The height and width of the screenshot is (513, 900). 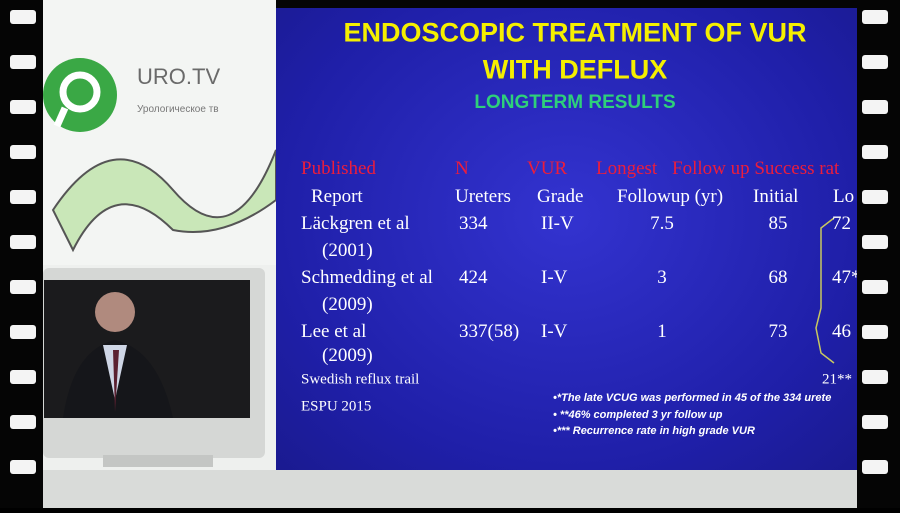 I want to click on table-cell: 3, so click(x=662, y=277).